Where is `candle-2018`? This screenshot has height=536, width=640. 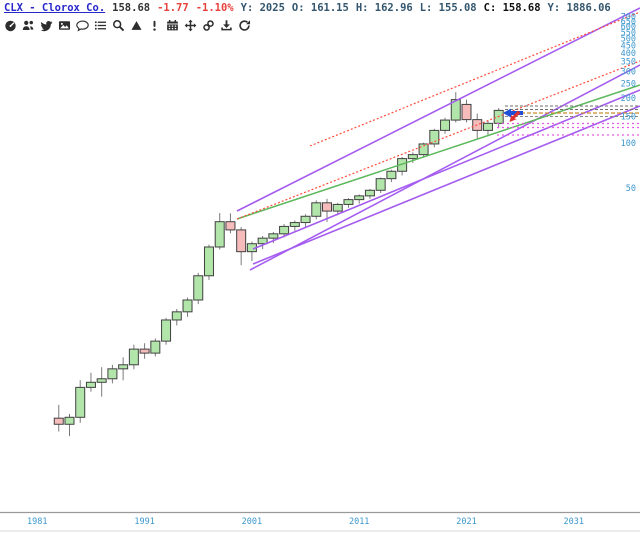 candle-2018 is located at coordinates (434, 138).